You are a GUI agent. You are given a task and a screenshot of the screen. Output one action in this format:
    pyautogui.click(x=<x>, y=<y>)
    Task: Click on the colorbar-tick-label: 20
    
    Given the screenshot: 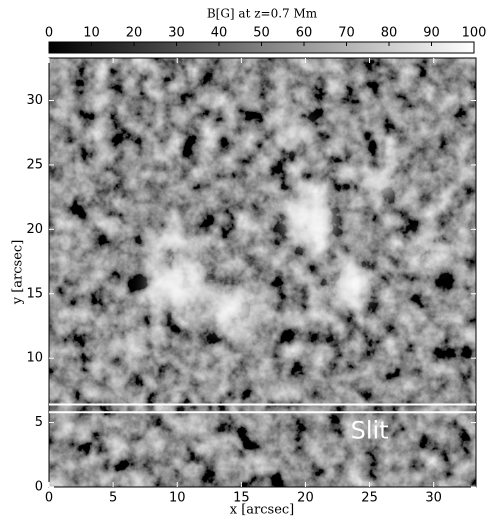 What is the action you would take?
    pyautogui.click(x=134, y=33)
    